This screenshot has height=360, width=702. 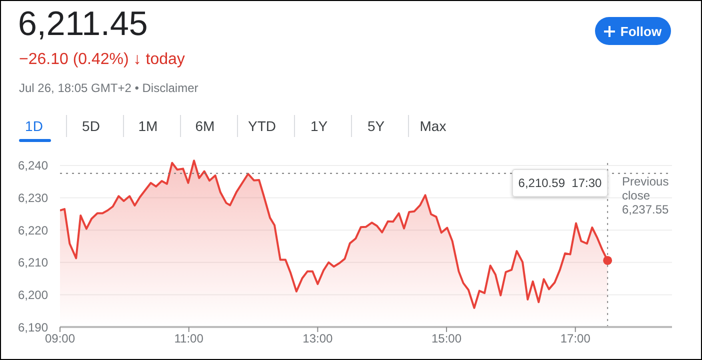 I want to click on x-tick-label: 17:00, so click(x=575, y=339).